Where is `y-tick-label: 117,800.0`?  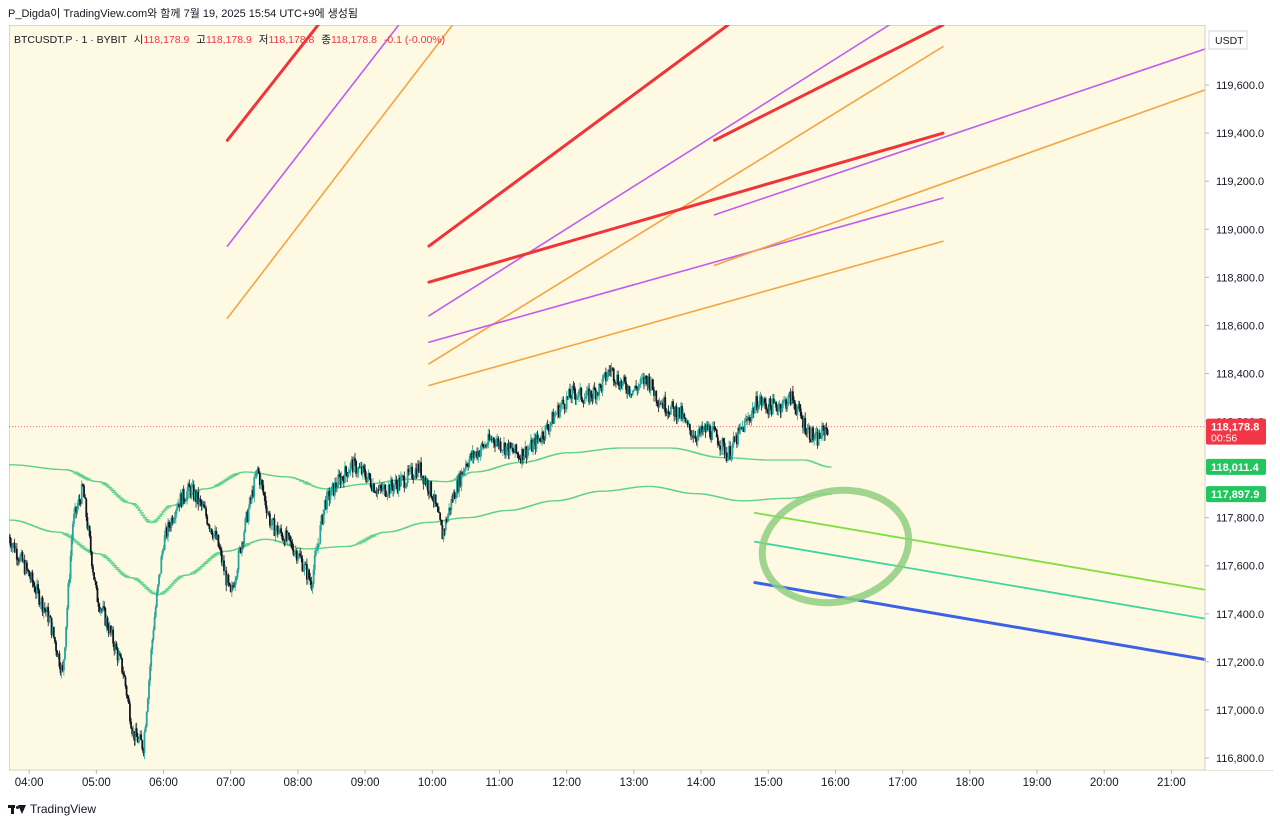
y-tick-label: 117,800.0 is located at coordinates (1240, 519).